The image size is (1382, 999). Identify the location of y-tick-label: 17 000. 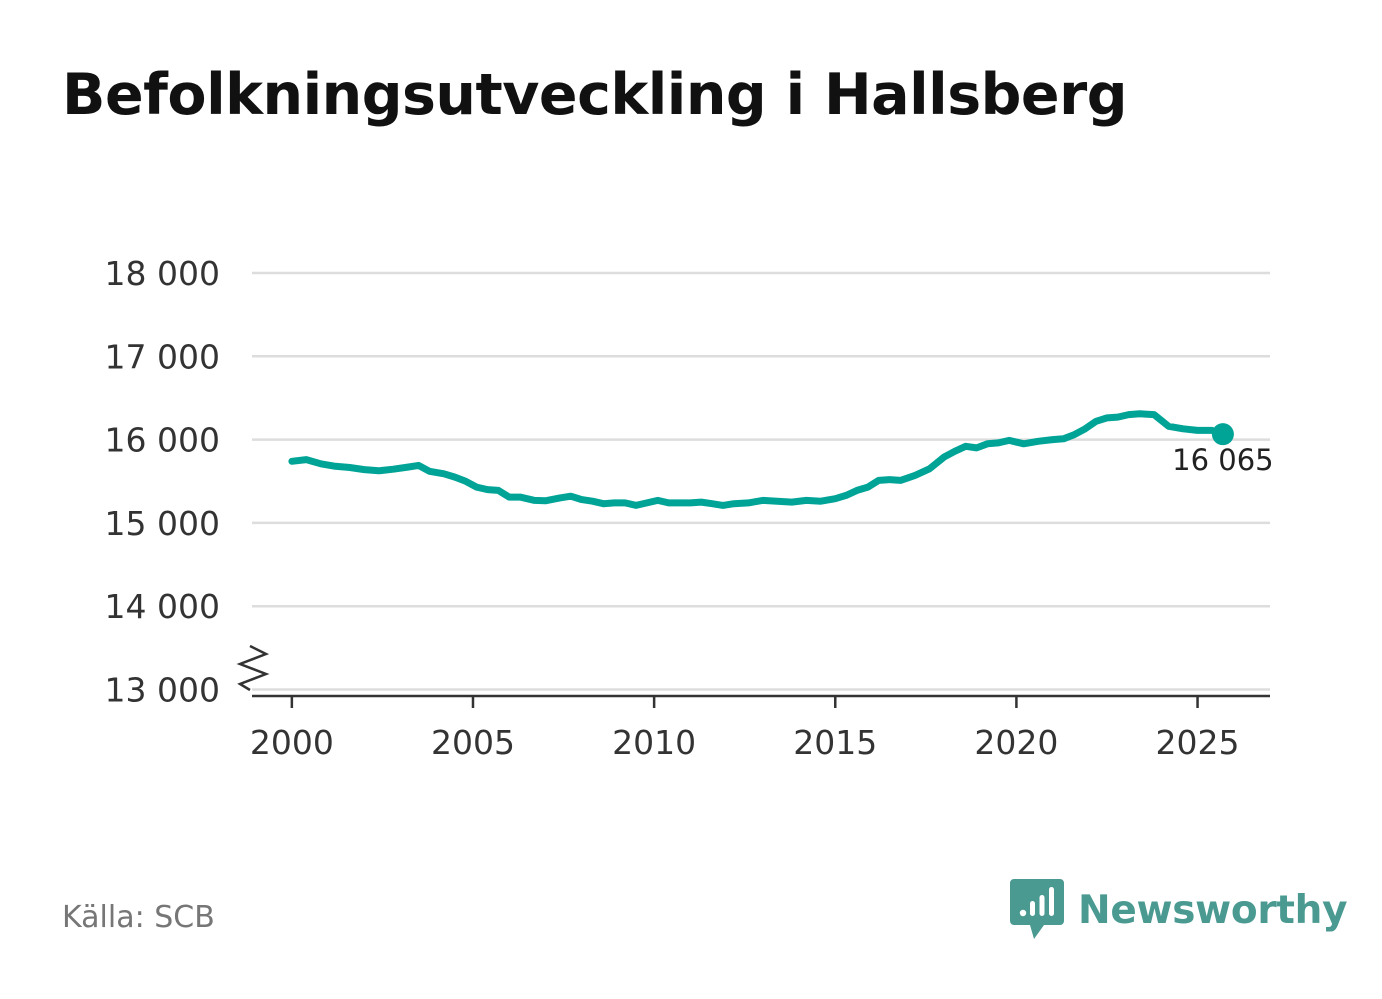
(162, 356).